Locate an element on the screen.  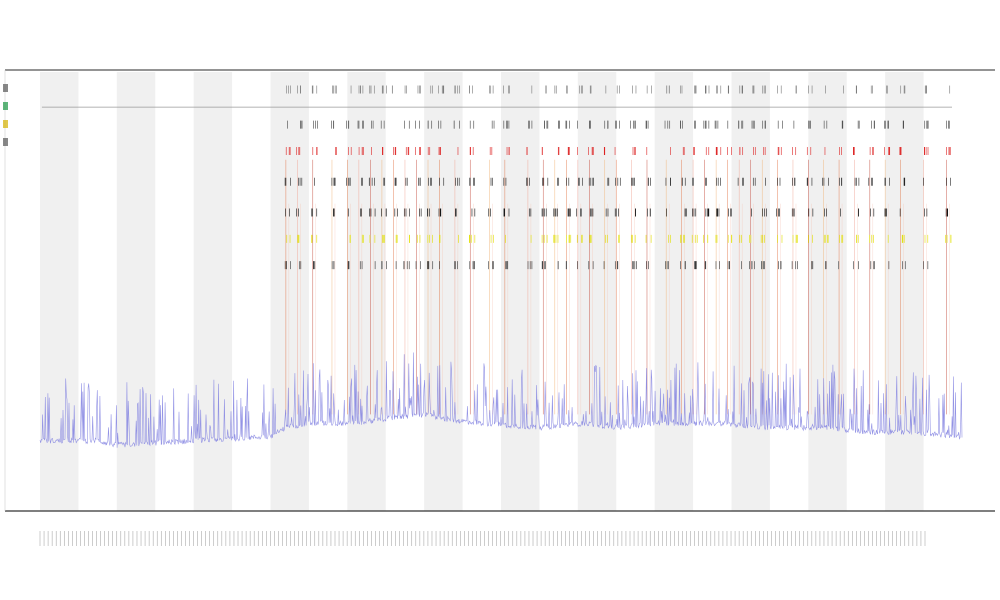
main-trace is located at coordinates (501, 400).